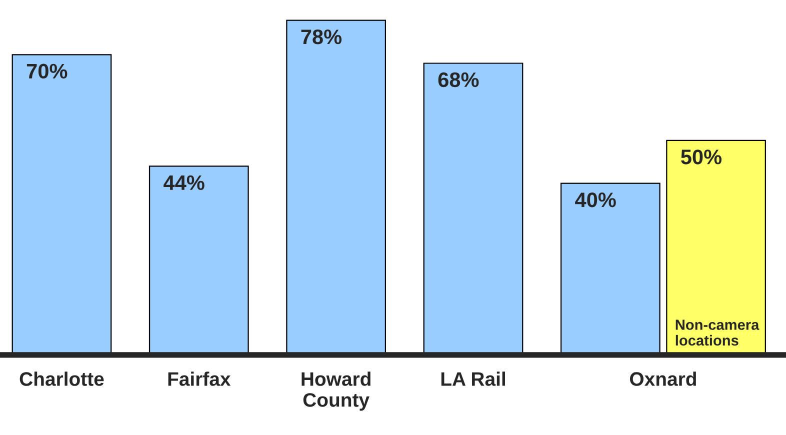  Describe the element at coordinates (595, 200) in the screenshot. I see `data-label: 40%` at that location.